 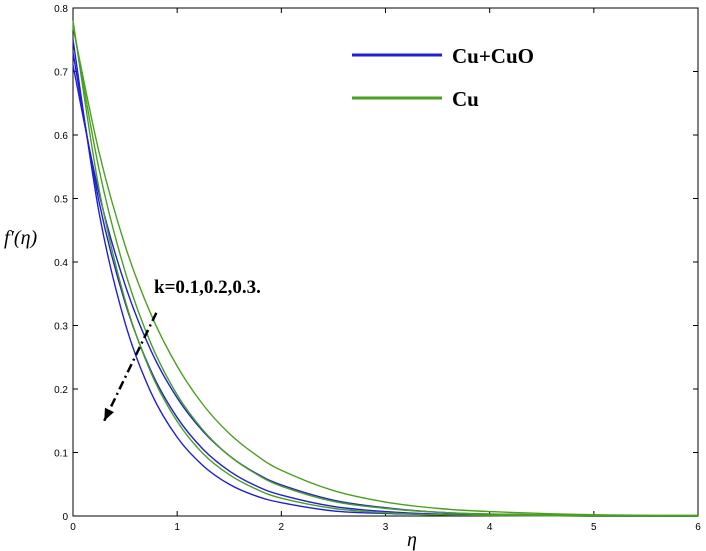 I want to click on y-tick-label: 0.6, so click(x=61, y=136).